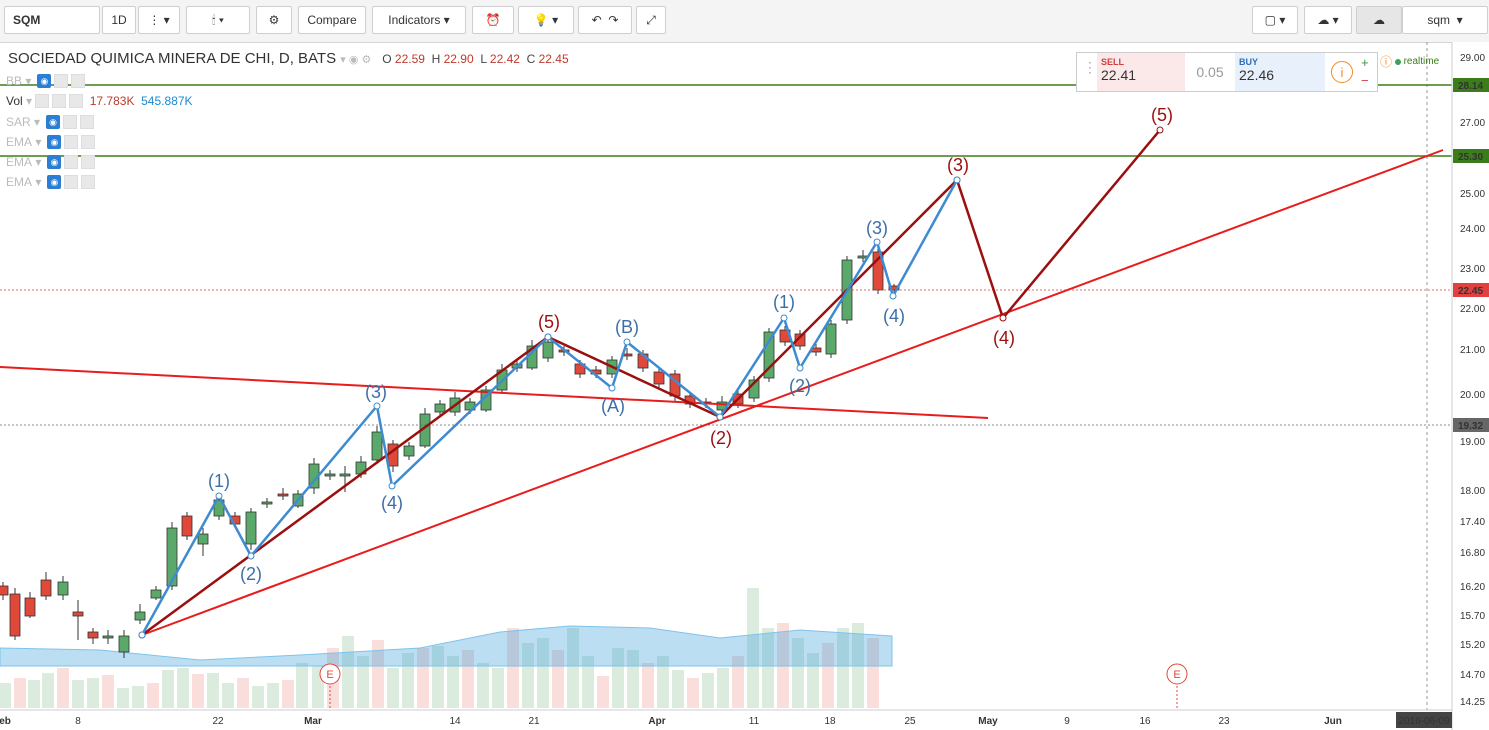  I want to click on interval-menu-button: ⋮ ▾, so click(159, 20).